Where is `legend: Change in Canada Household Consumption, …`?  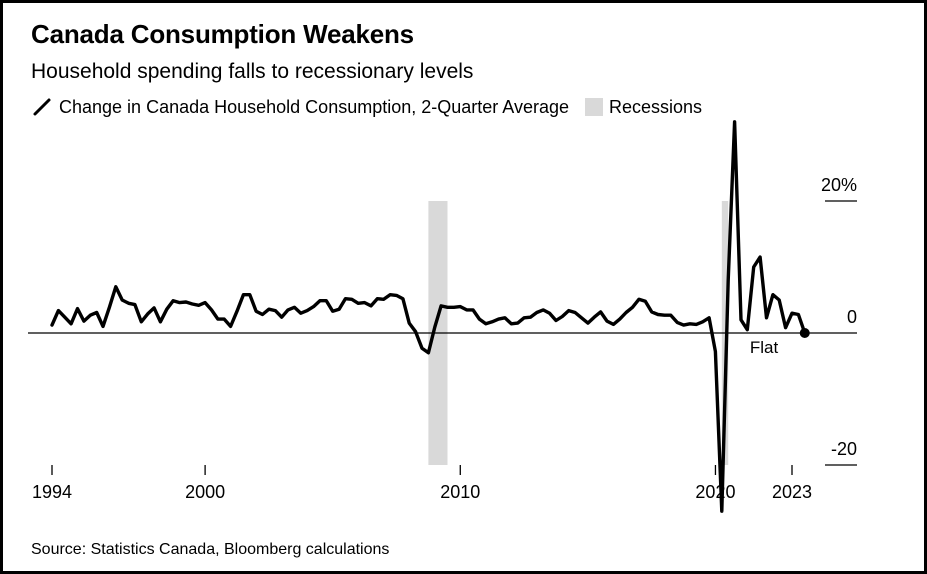 legend: Change in Canada Household Consumption, … is located at coordinates (374, 107).